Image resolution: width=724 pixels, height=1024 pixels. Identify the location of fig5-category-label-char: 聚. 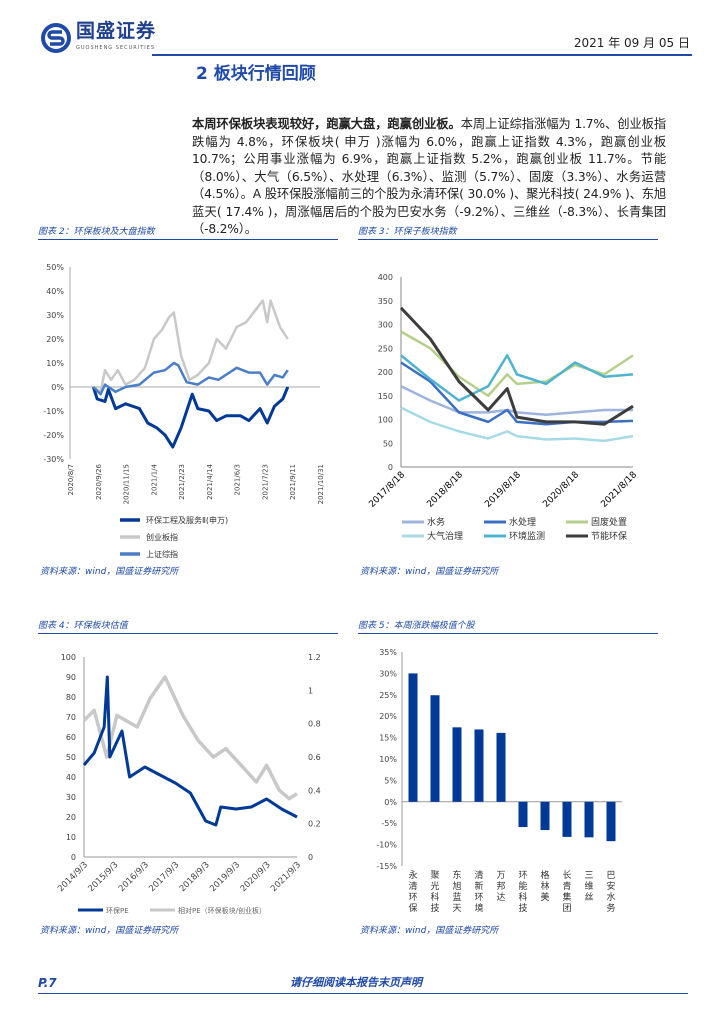
(434, 875).